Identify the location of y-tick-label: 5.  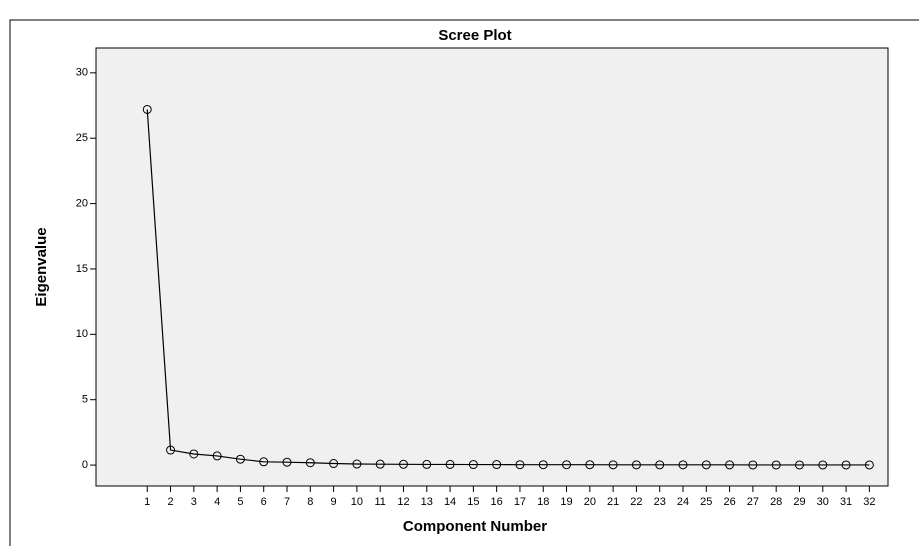
(85, 400).